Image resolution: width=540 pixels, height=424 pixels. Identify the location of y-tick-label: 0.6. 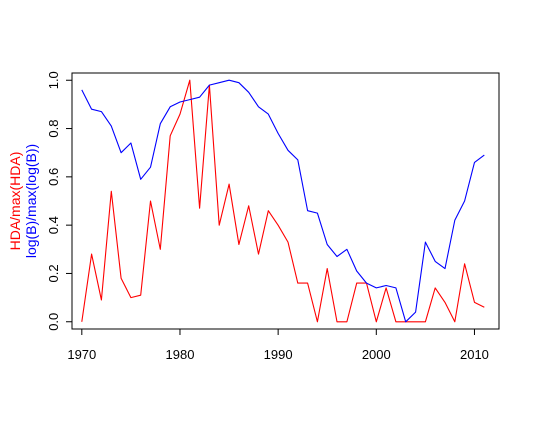
(53, 177).